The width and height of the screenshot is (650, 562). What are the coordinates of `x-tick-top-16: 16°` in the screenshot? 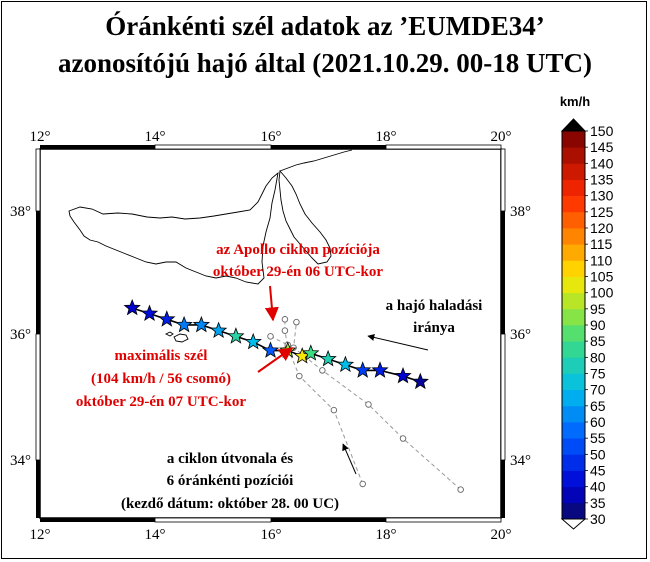 It's located at (271, 137).